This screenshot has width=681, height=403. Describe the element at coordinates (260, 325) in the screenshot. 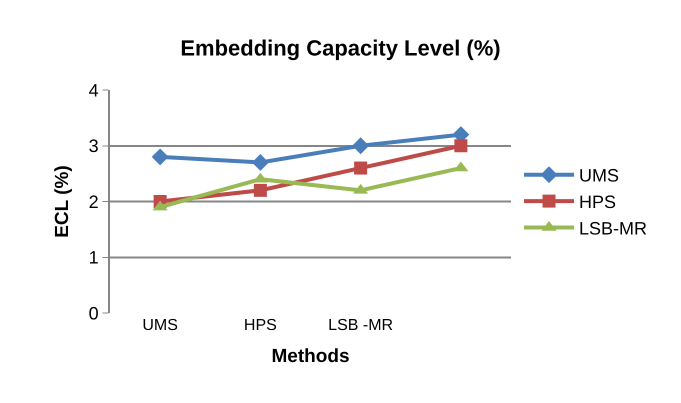

I see `x-tick-label: HPS` at that location.